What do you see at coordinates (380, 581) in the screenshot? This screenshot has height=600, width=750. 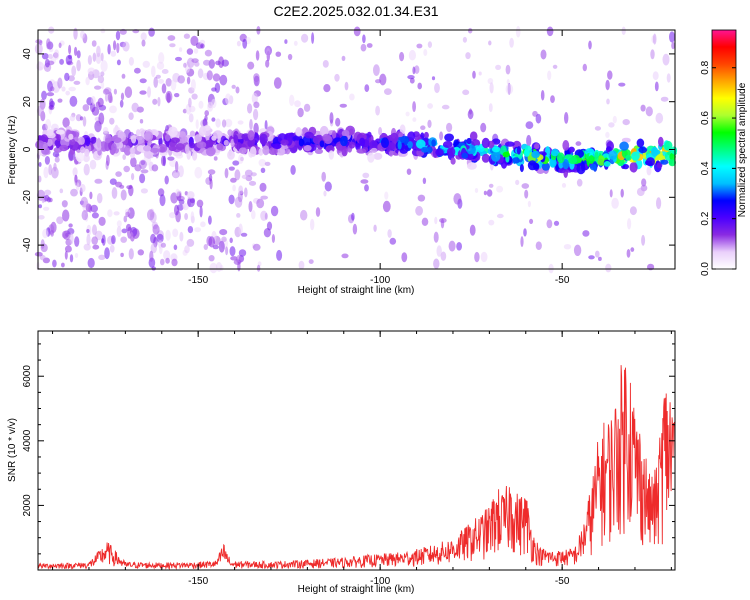 I see `x-tick-label: -100` at bounding box center [380, 581].